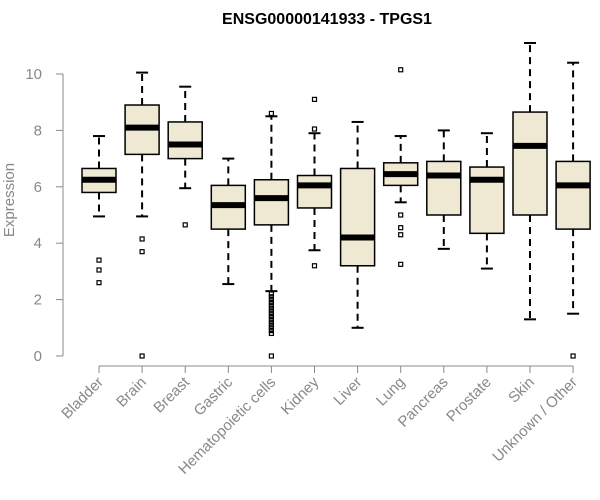  Describe the element at coordinates (9, 200) in the screenshot. I see `y-axis-label: Expression` at that location.